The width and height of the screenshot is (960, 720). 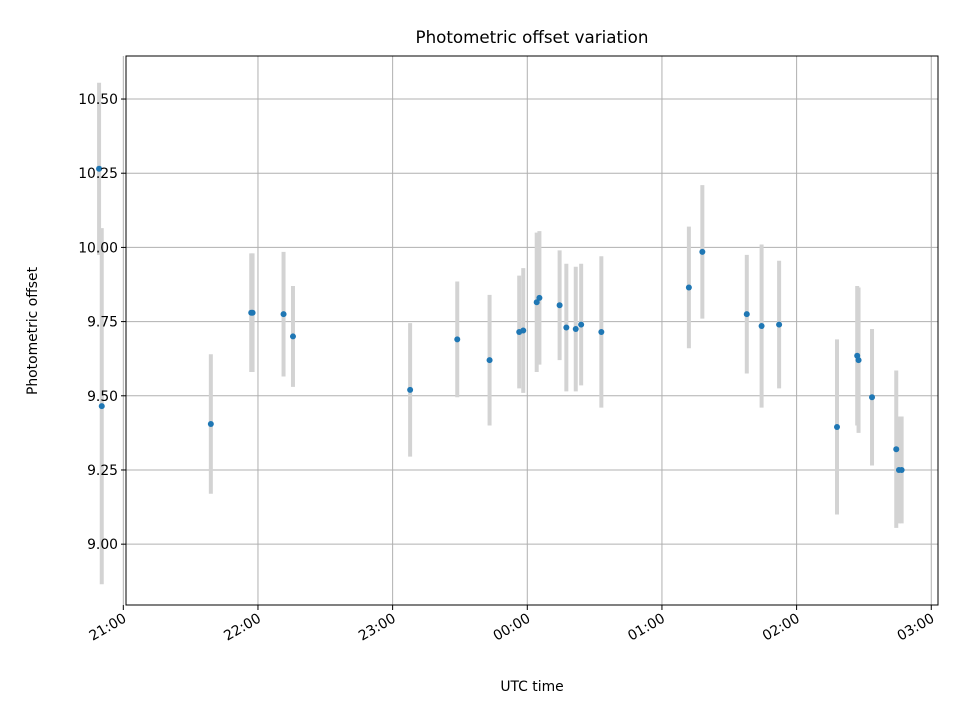 I want to click on y-tick-label: 9.75, so click(x=102, y=323).